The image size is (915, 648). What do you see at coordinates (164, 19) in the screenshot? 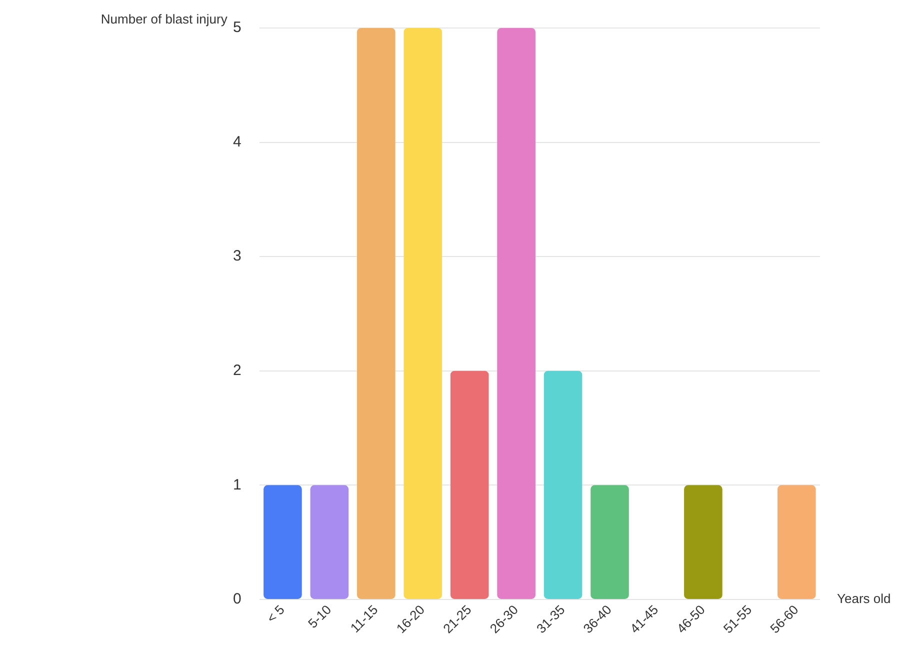
I see `y-axis-title: Number of blast injury` at bounding box center [164, 19].